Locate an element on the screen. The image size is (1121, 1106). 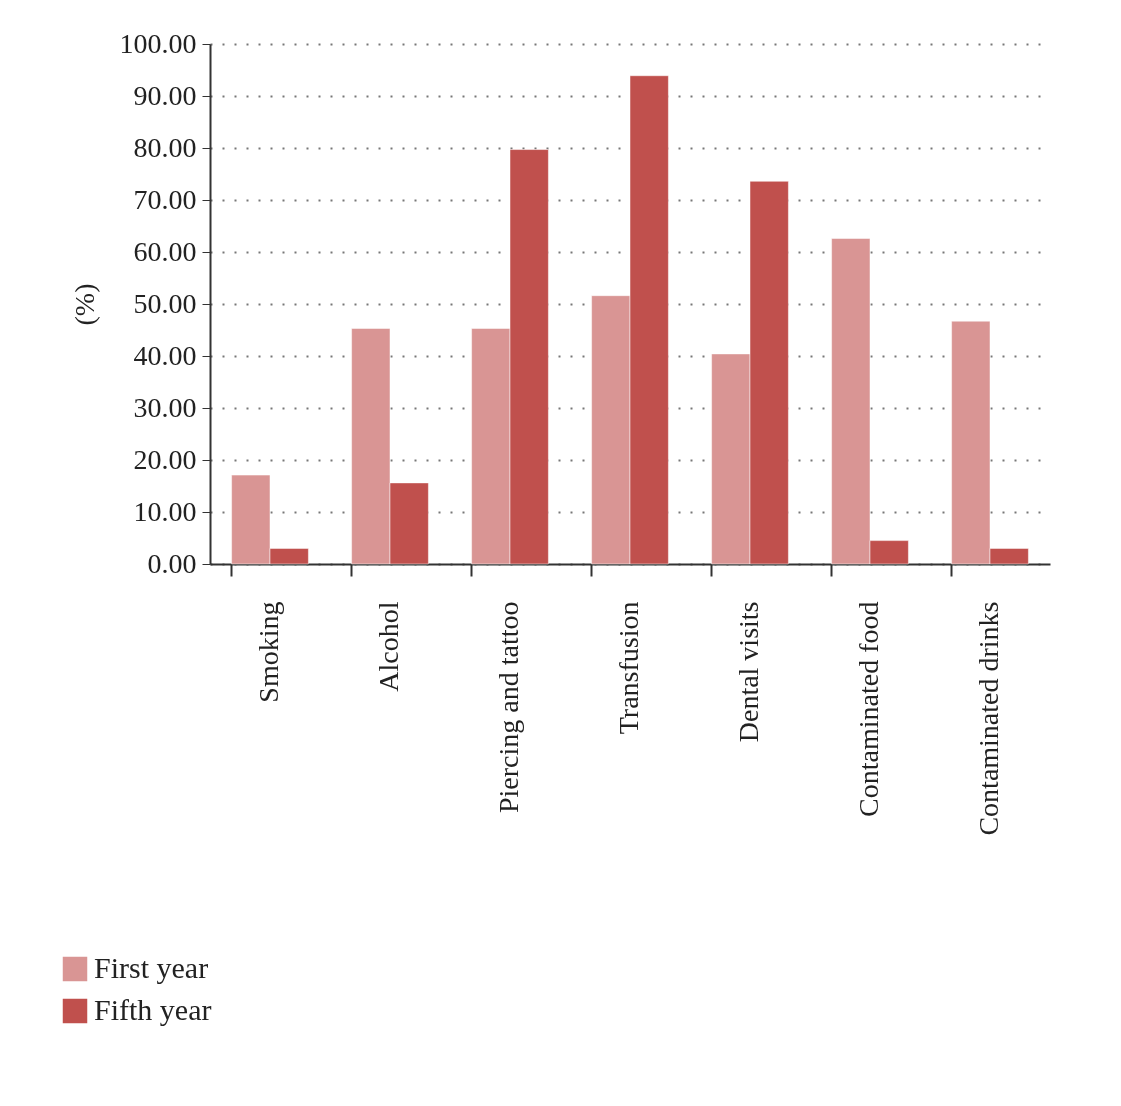
y-tick-label: 30.00 is located at coordinates (165, 407).